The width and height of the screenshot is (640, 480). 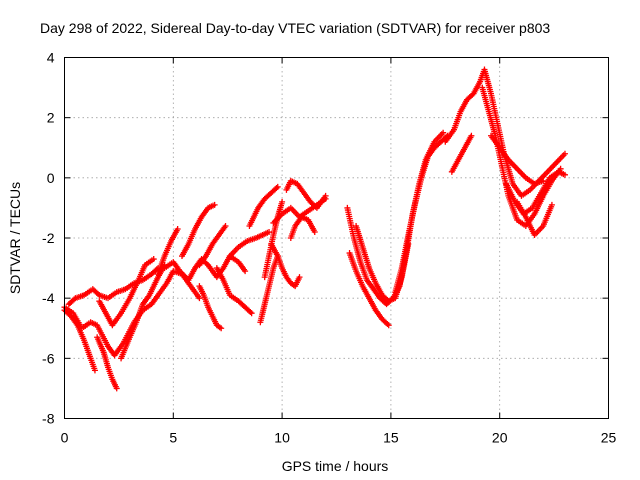 I want to click on series-track-m, so click(x=249, y=244).